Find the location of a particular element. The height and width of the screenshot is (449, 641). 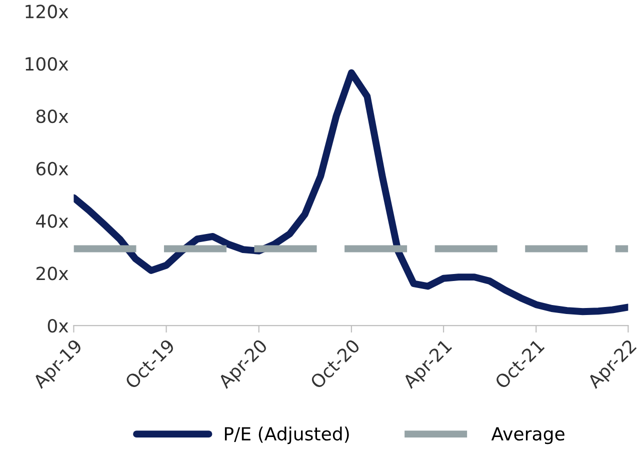

y-tick-label: 20x is located at coordinates (52, 273).